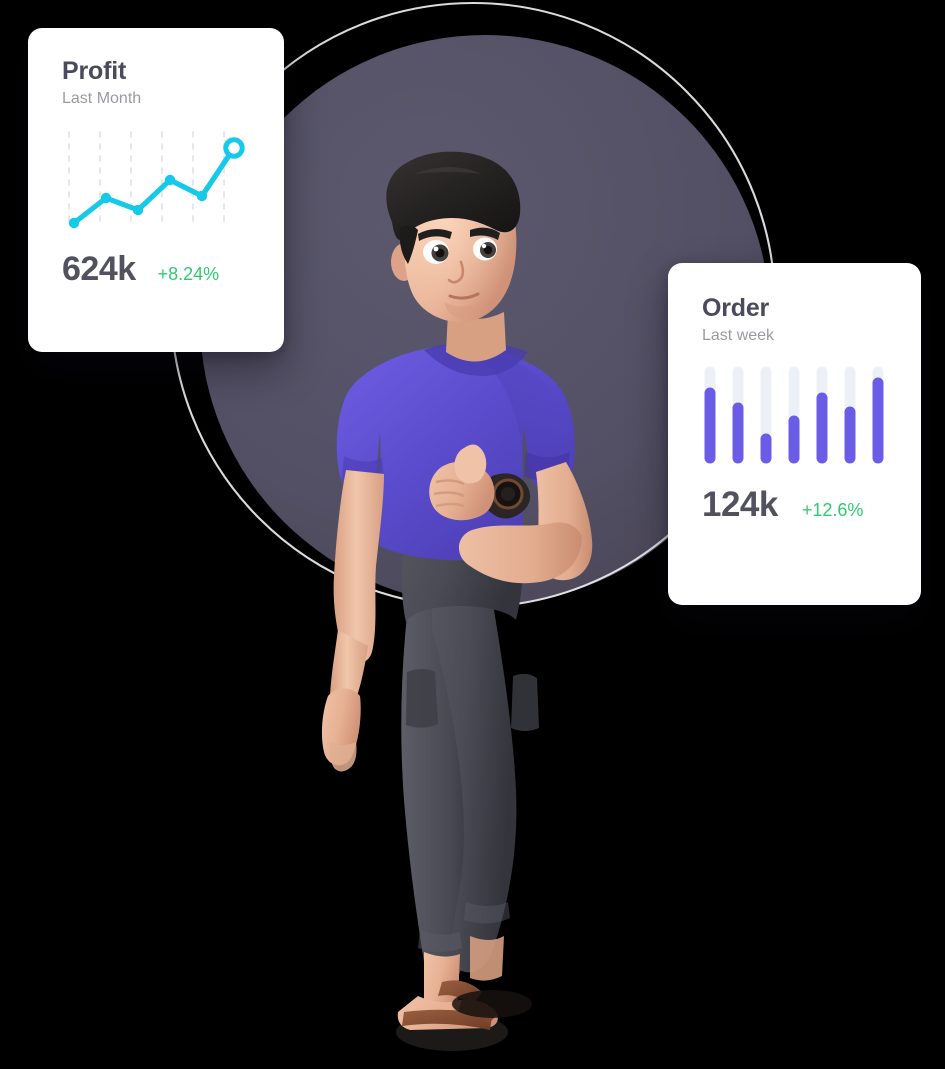 This screenshot has width=945, height=1069. What do you see at coordinates (476, 337) in the screenshot?
I see `neck` at bounding box center [476, 337].